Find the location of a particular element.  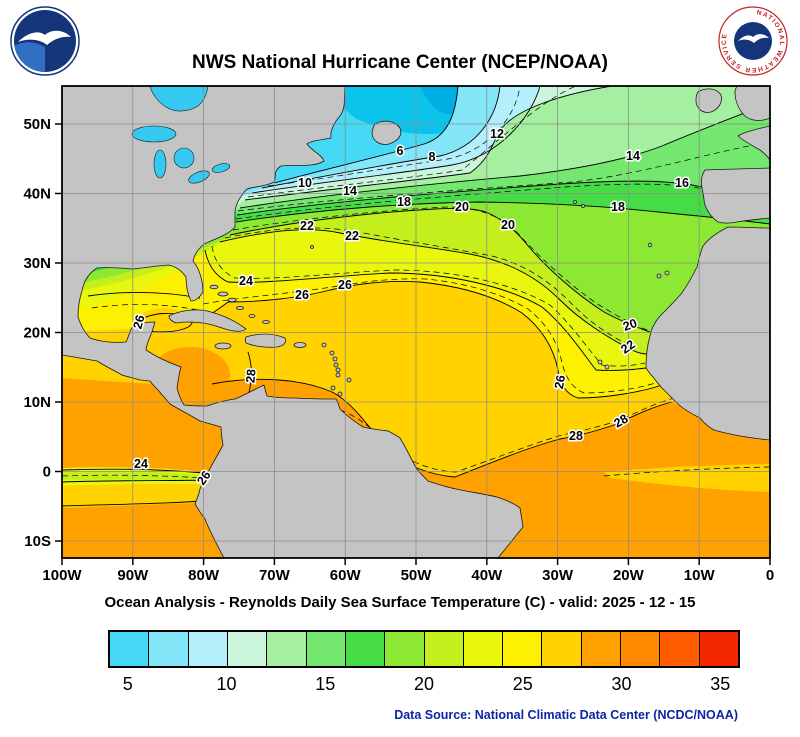

y-tick-label: 10N is located at coordinates (37, 402).